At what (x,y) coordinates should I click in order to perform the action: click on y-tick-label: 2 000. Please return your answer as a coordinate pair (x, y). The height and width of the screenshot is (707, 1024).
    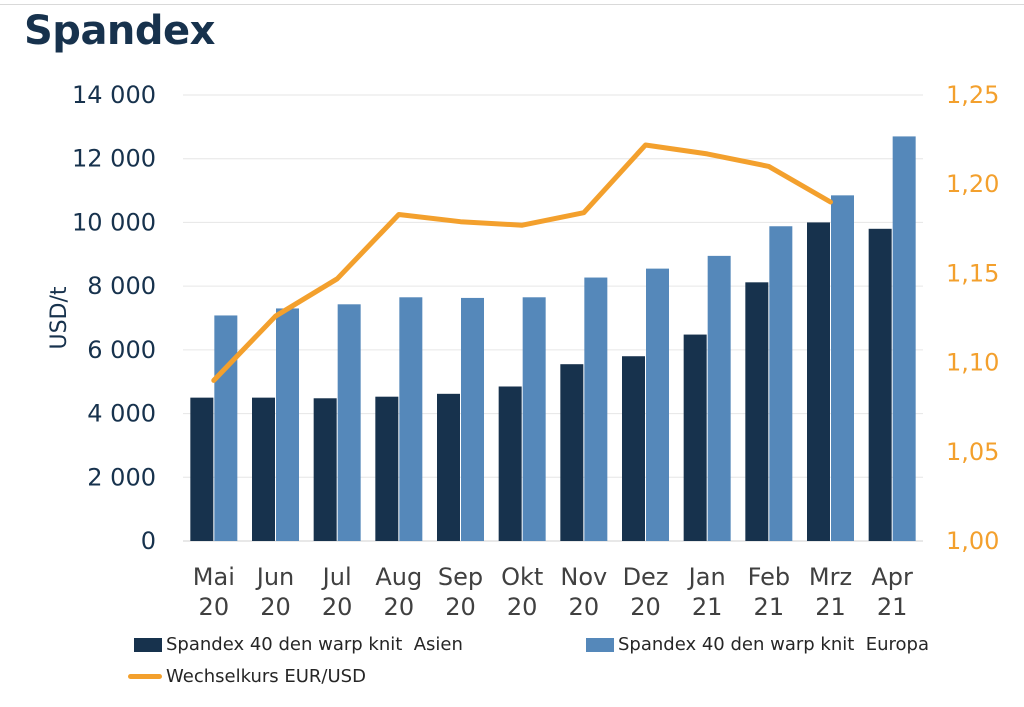
    Looking at the image, I should click on (121, 477).